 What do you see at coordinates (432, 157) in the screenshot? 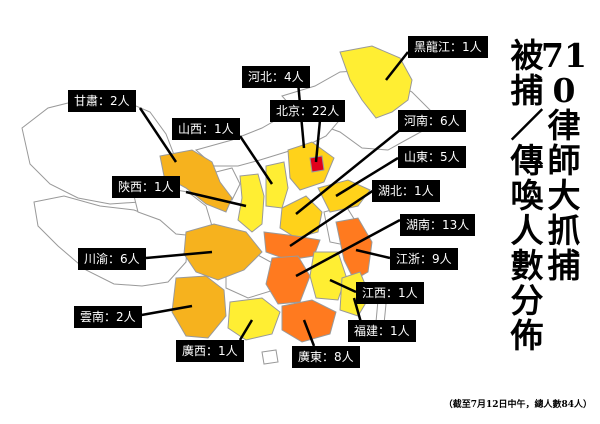
I see `label-shandong: 山東：5人` at bounding box center [432, 157].